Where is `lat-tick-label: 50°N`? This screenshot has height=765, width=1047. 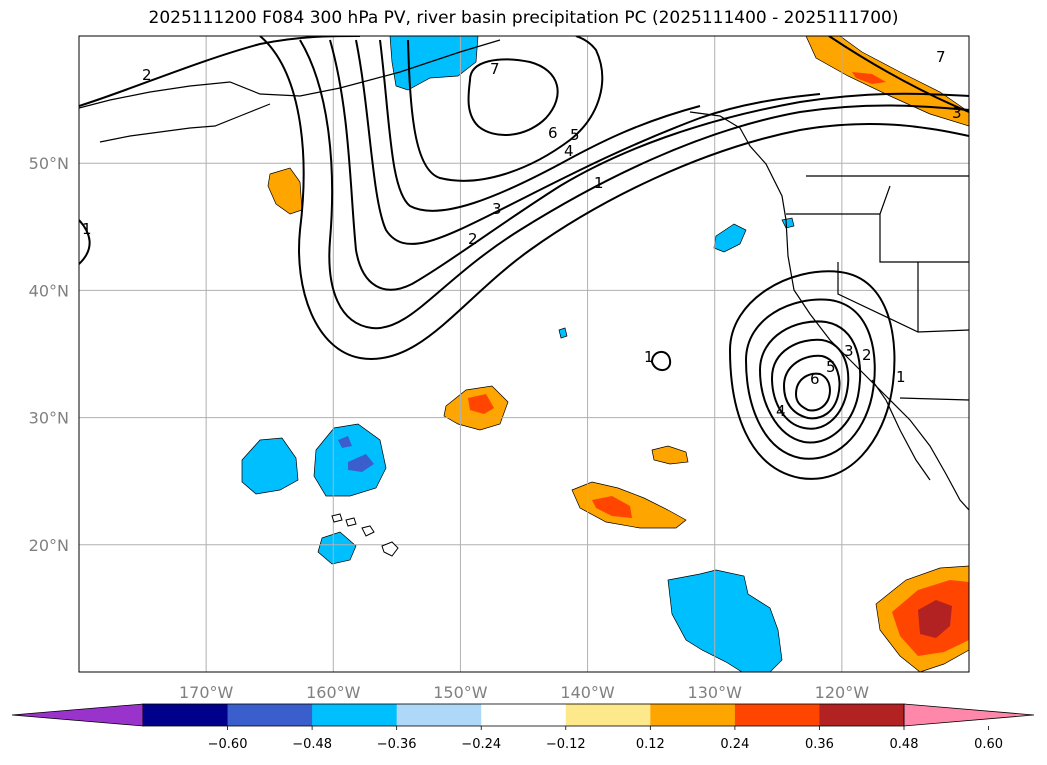
lat-tick-label: 50°N is located at coordinates (49, 163).